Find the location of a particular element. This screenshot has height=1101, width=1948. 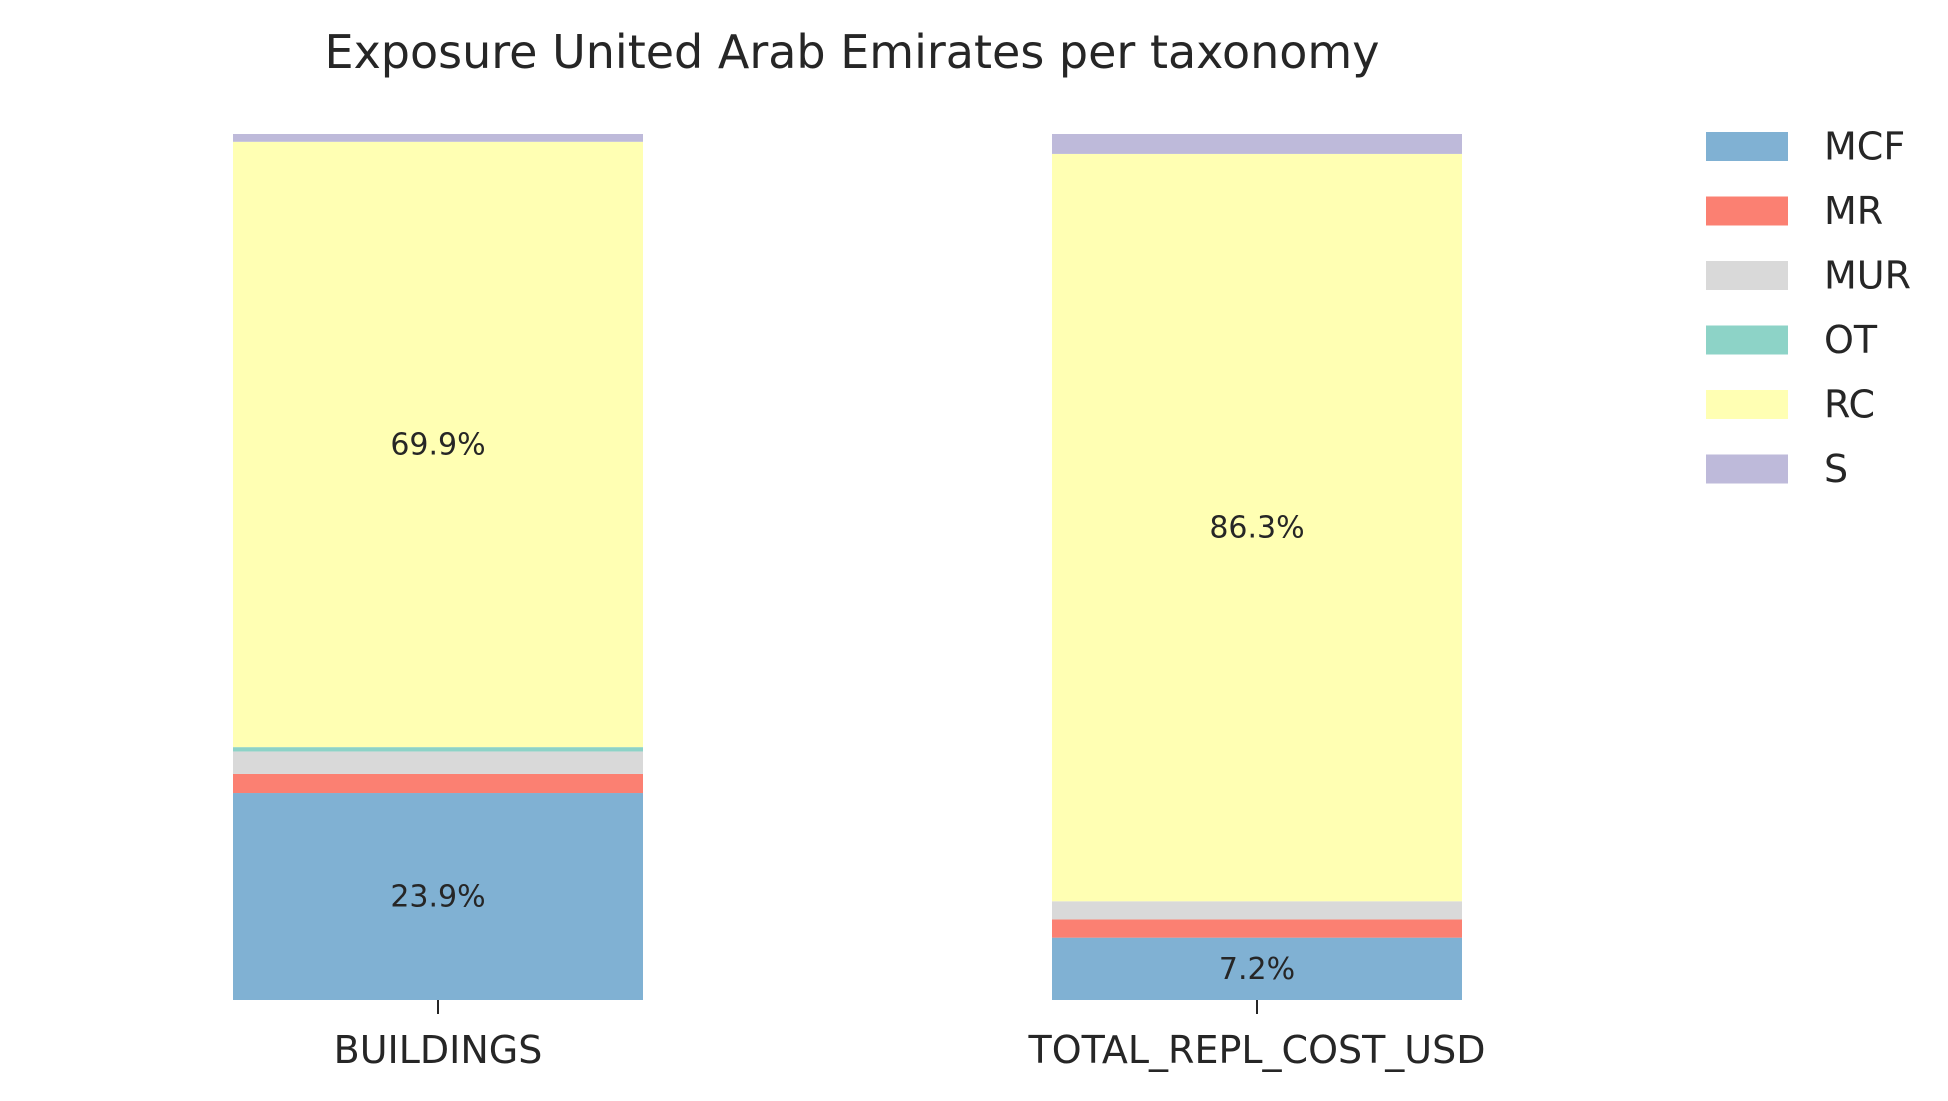

bar-value-label: 23.9% is located at coordinates (437, 897).